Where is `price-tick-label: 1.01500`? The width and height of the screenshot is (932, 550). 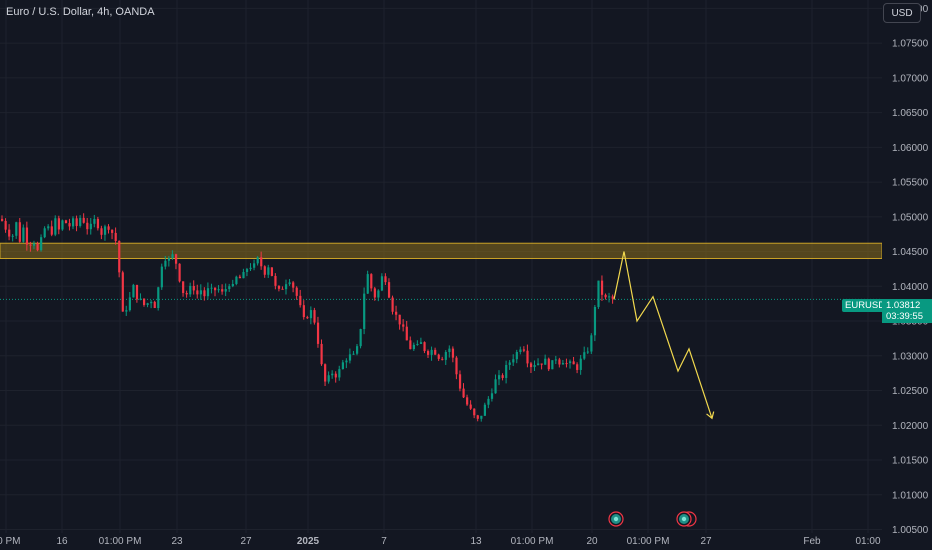 price-tick-label: 1.01500 is located at coordinates (910, 461).